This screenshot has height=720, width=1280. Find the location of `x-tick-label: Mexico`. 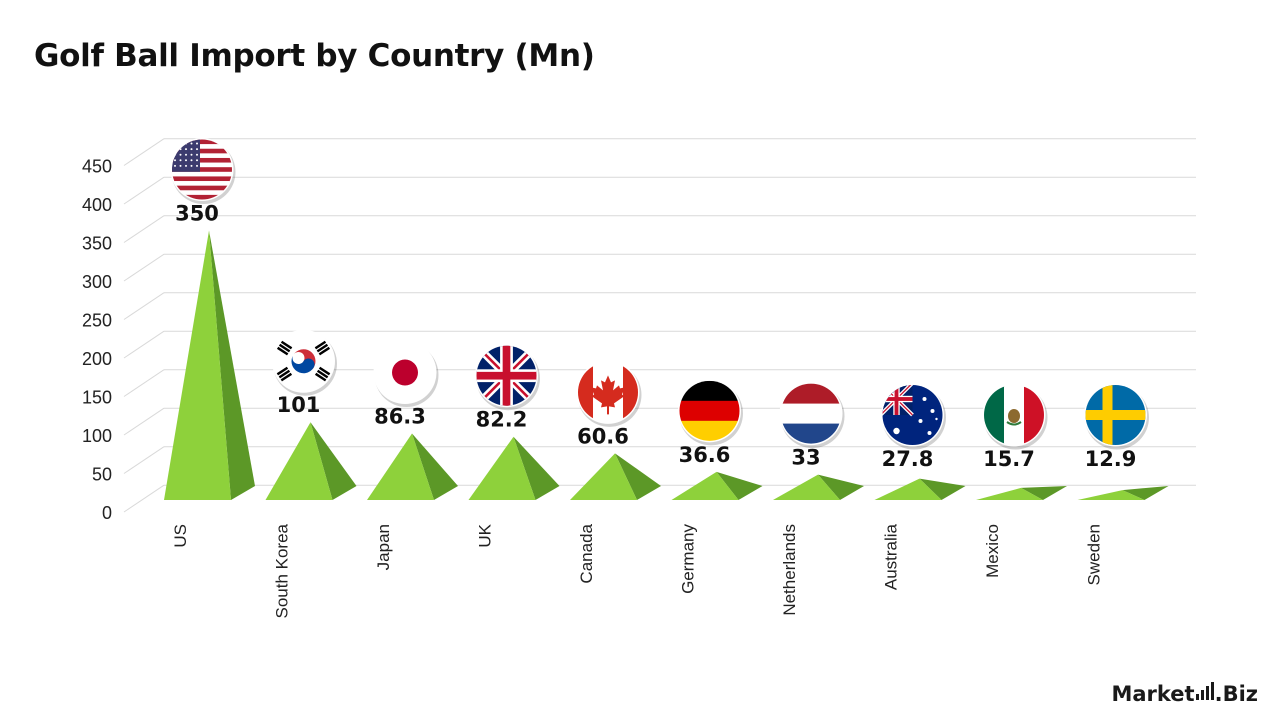

x-tick-label: Mexico is located at coordinates (992, 551).